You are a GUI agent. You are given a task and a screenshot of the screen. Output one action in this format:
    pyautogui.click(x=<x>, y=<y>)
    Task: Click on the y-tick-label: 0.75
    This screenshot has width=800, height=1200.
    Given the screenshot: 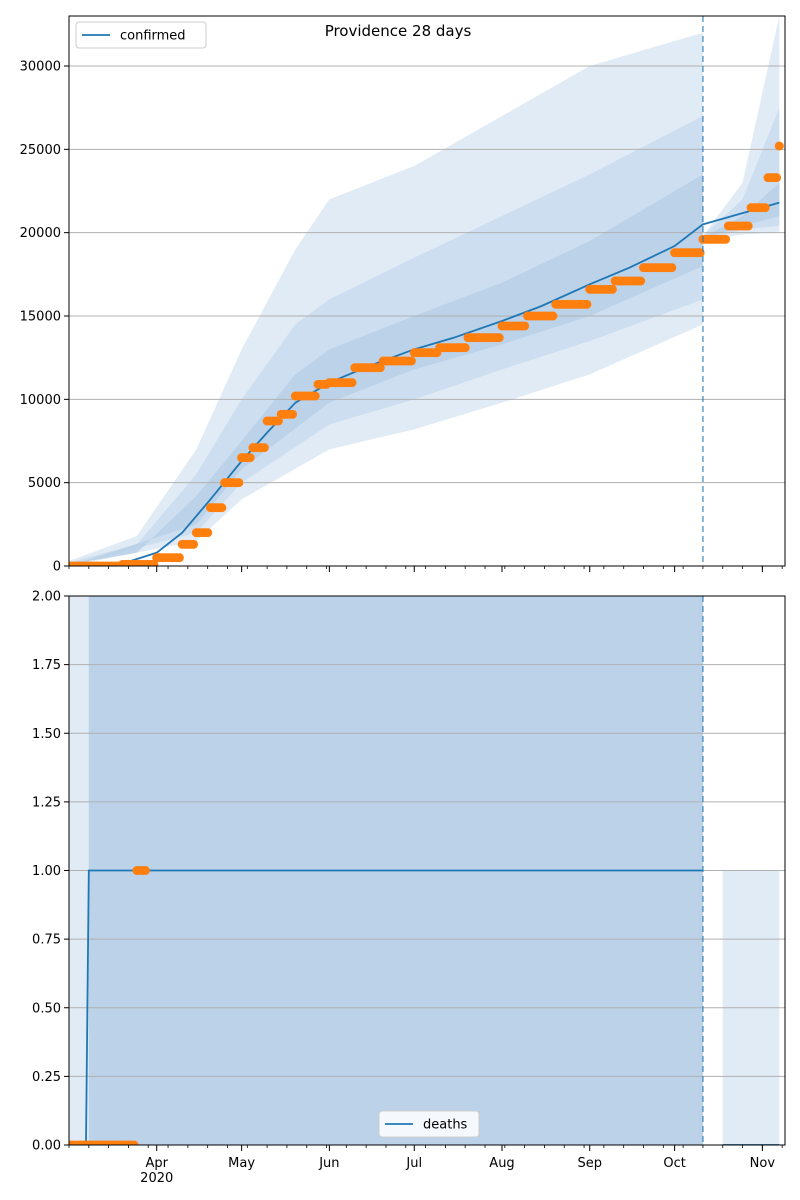 What is the action you would take?
    pyautogui.click(x=46, y=940)
    